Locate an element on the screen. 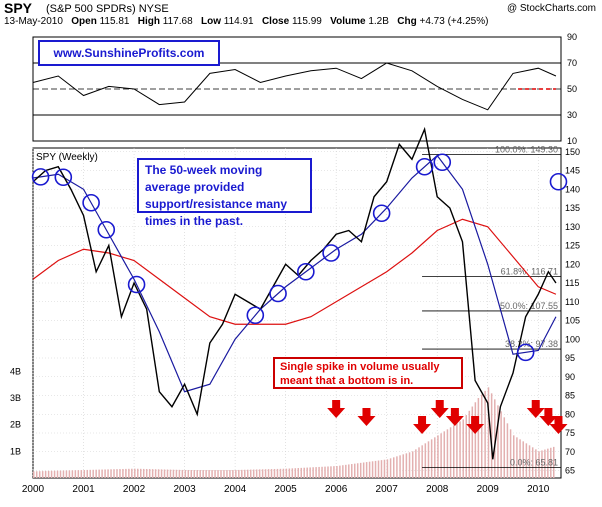 Image resolution: width=602 pixels, height=507 pixels. change-value: +4.73 (+4.25%) is located at coordinates (454, 21).